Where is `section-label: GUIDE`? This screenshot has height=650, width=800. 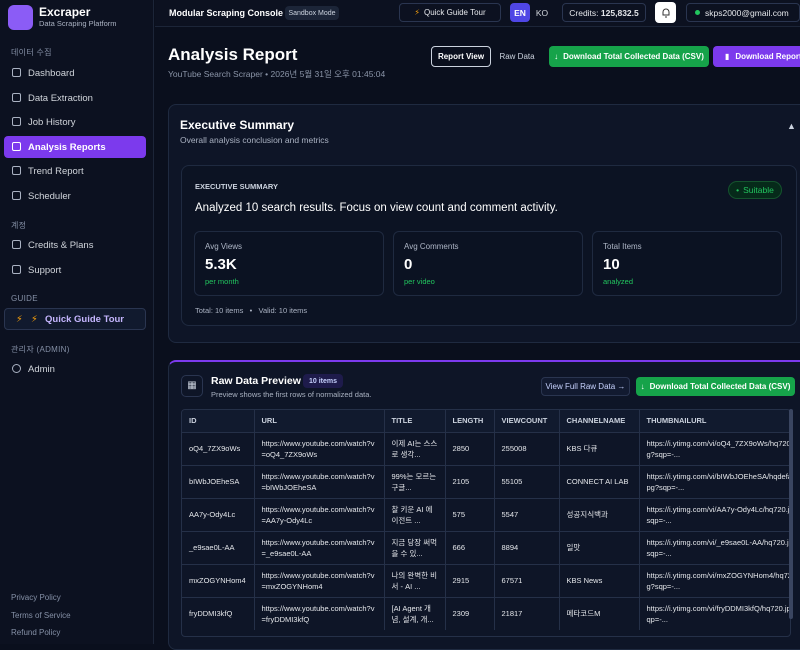
section-label: GUIDE is located at coordinates (24, 298).